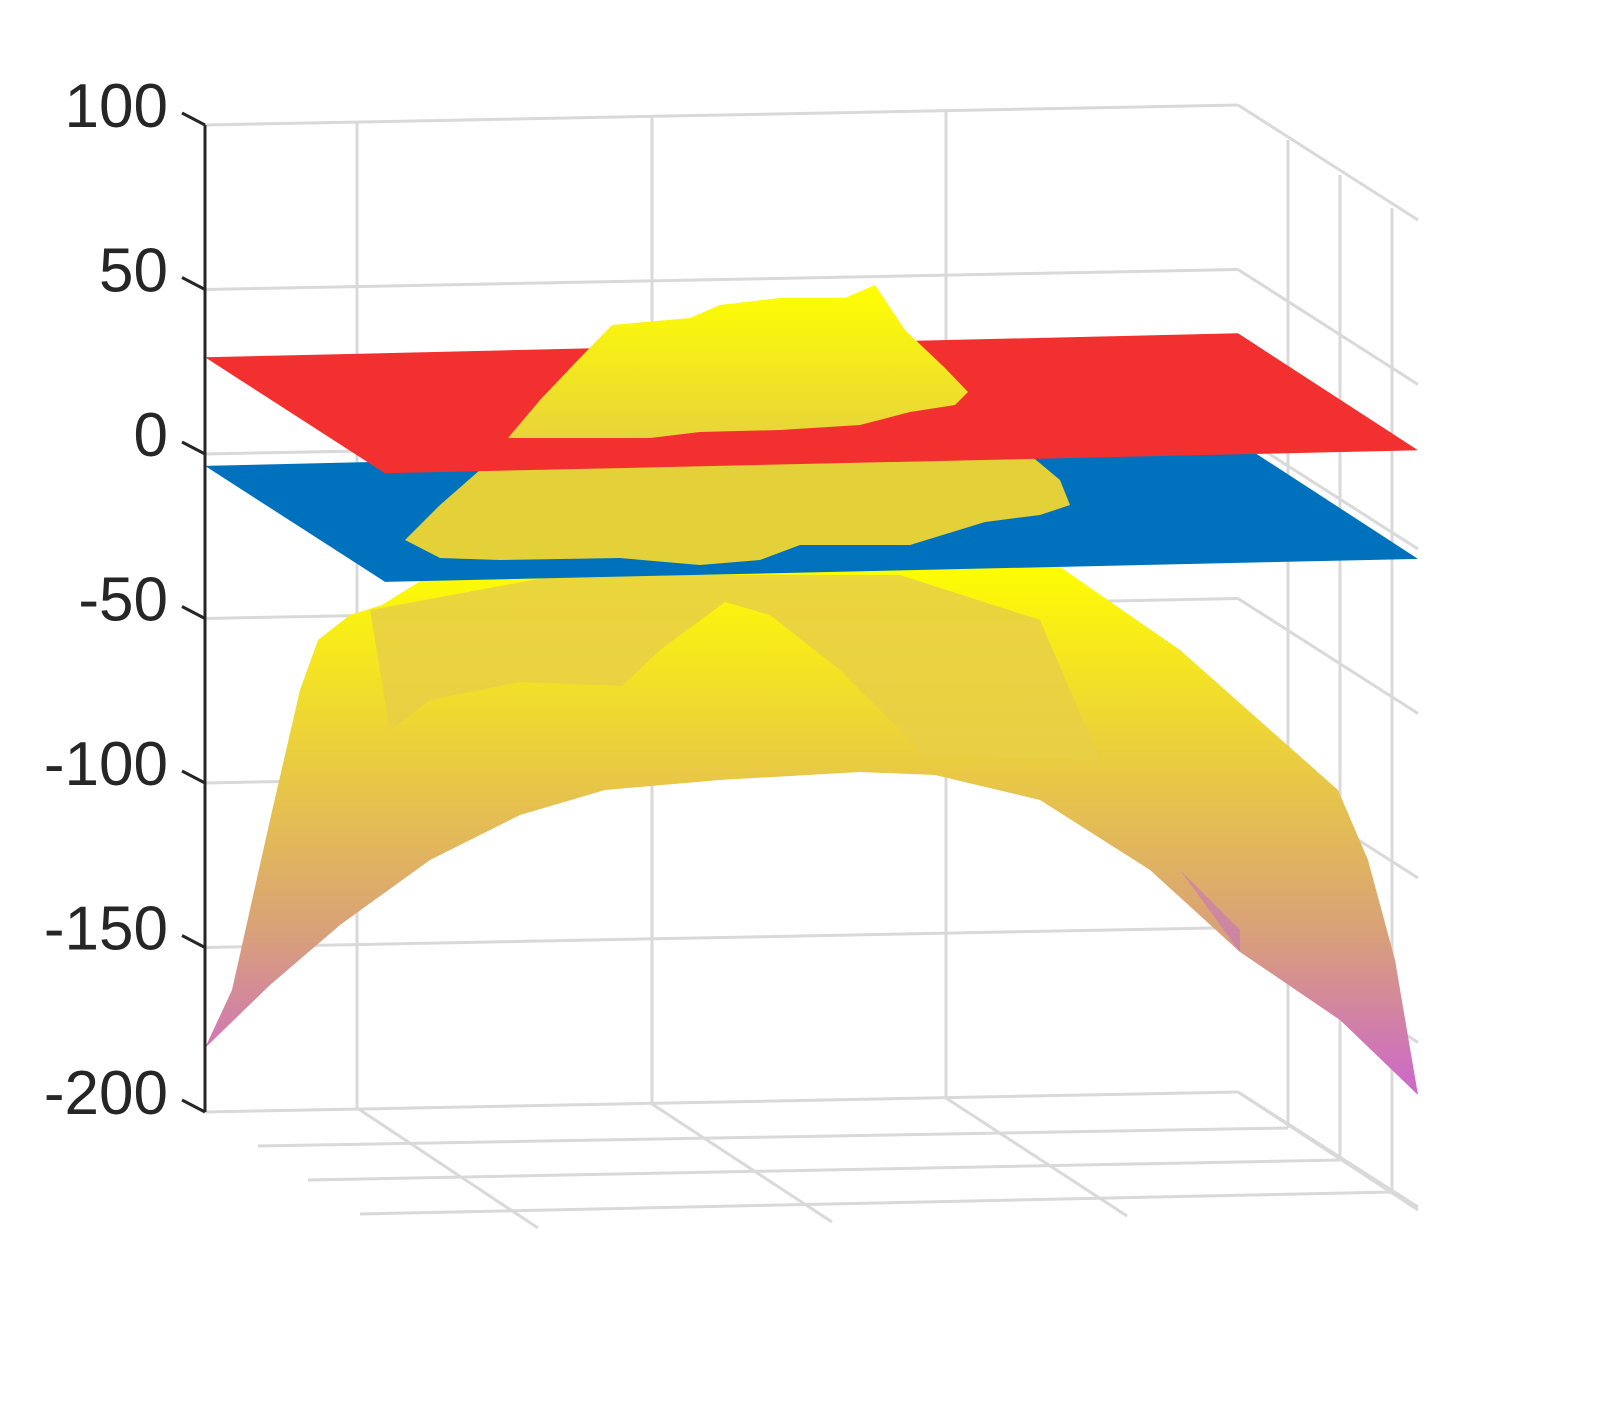 The width and height of the screenshot is (1598, 1410). Describe the element at coordinates (106, 1093) in the screenshot. I see `z-tick-label: -200` at that location.